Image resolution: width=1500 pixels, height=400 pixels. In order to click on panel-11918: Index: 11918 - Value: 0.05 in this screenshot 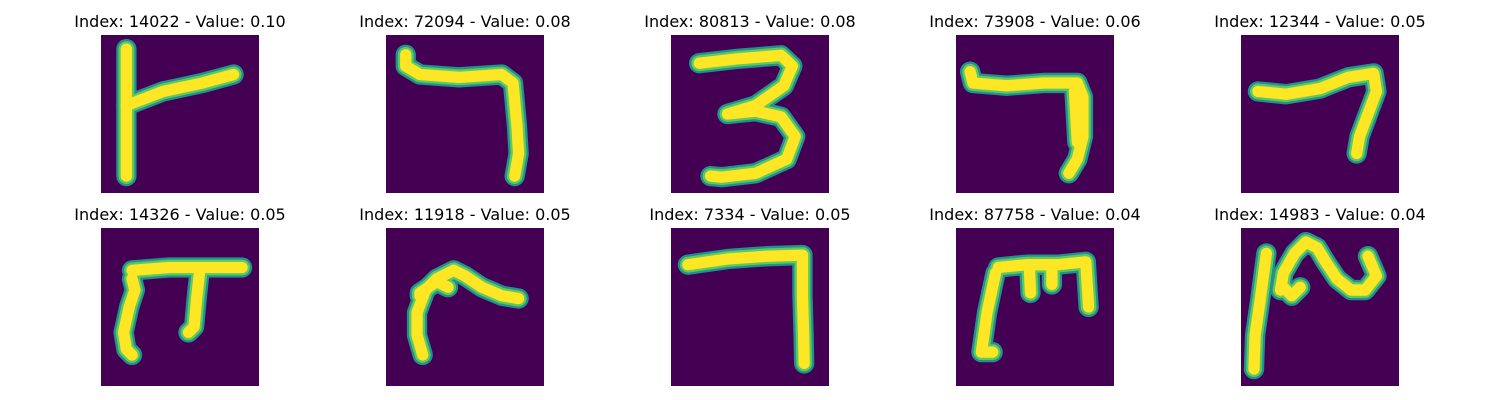, I will do `click(465, 300)`.